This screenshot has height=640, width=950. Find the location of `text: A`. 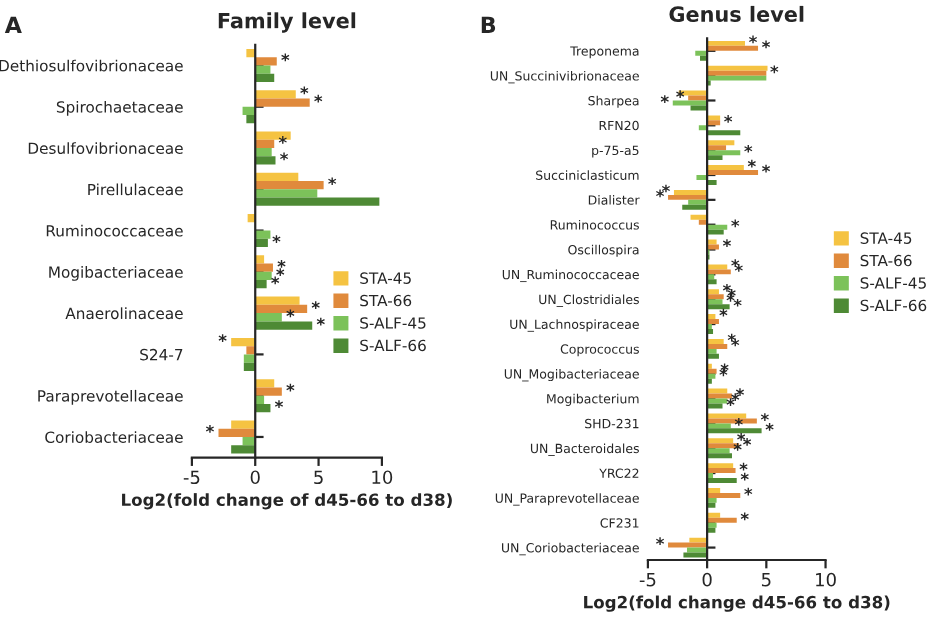

text: A is located at coordinates (13, 24).